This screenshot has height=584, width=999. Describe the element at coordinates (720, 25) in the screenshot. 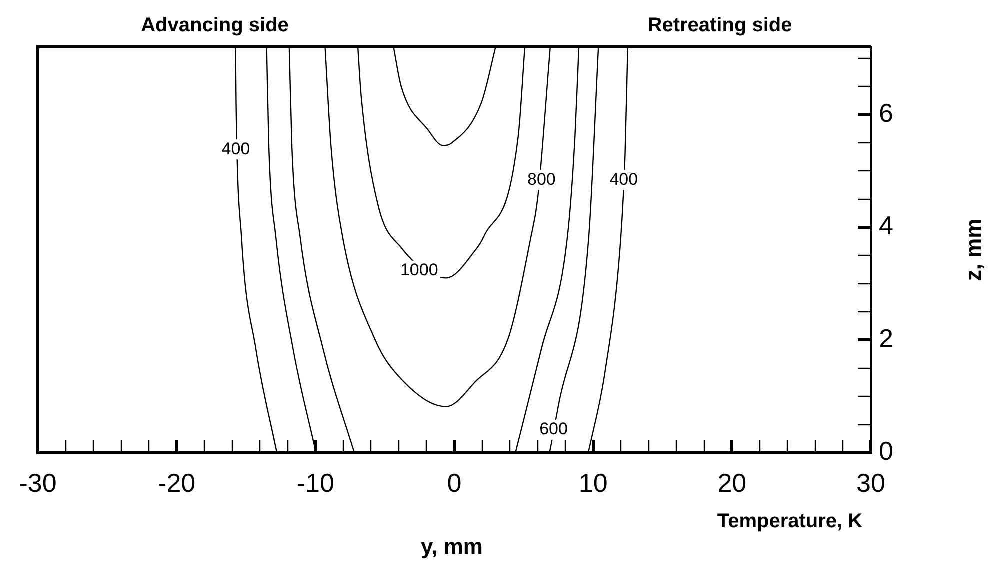

I see `text: Retreating side` at that location.